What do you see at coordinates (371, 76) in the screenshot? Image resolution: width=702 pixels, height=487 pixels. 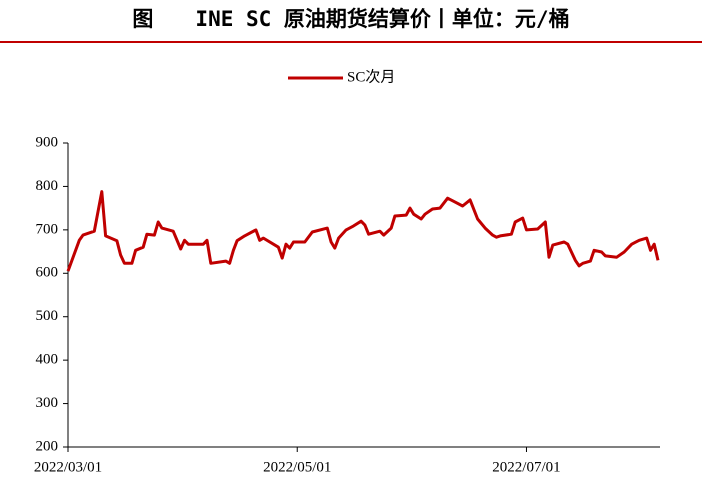 I see `legend-label: SC次月` at bounding box center [371, 76].